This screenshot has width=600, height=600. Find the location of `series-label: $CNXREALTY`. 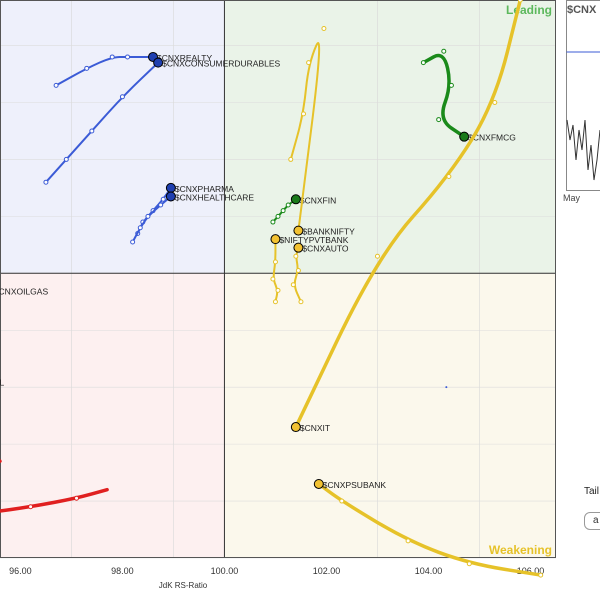

series-label: $CNXREALTY is located at coordinates (184, 58).